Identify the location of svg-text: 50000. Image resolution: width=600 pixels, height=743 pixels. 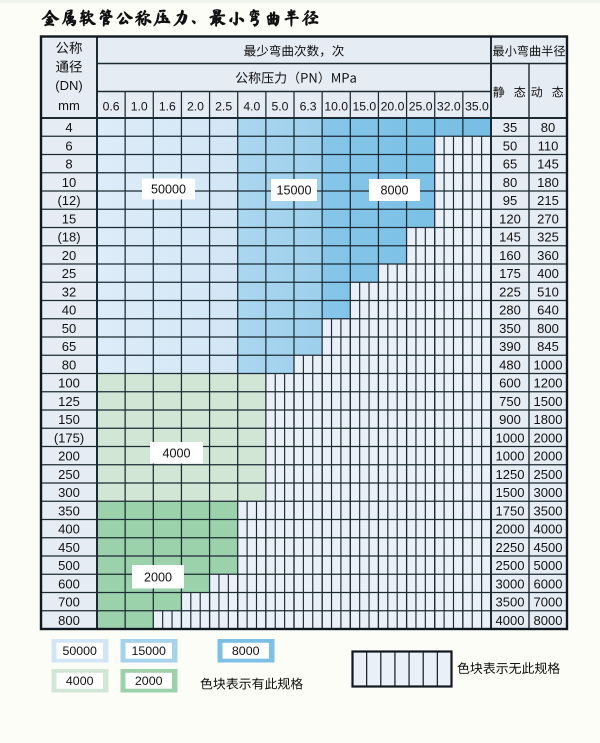
(168, 190).